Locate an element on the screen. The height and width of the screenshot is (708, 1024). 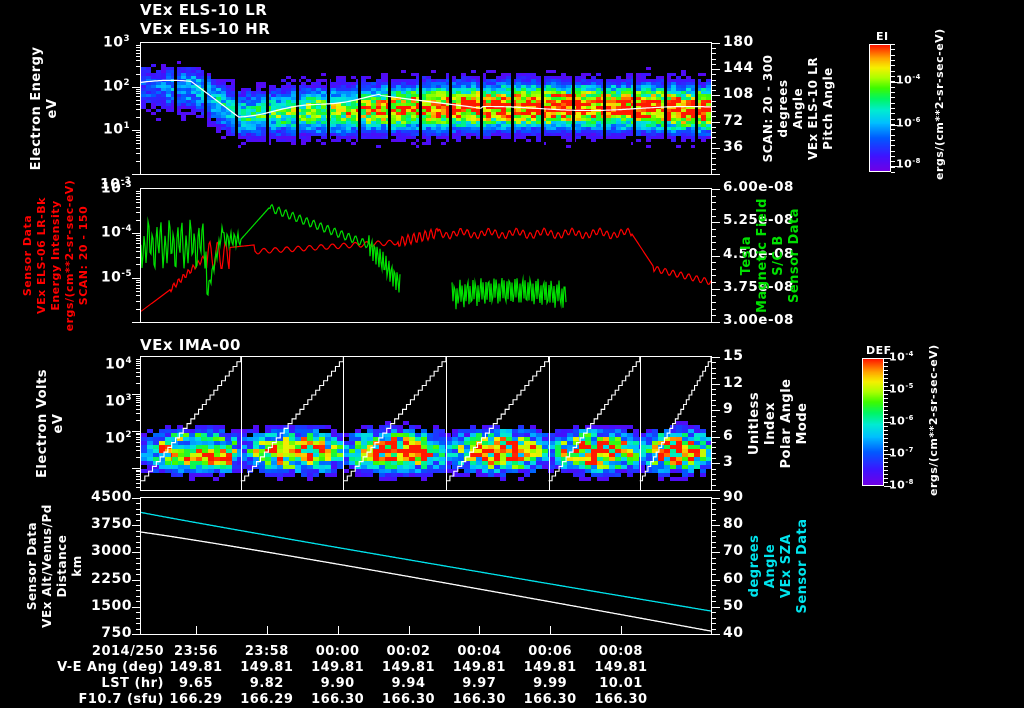
time-date-label: 2014/250 is located at coordinates (127, 651).